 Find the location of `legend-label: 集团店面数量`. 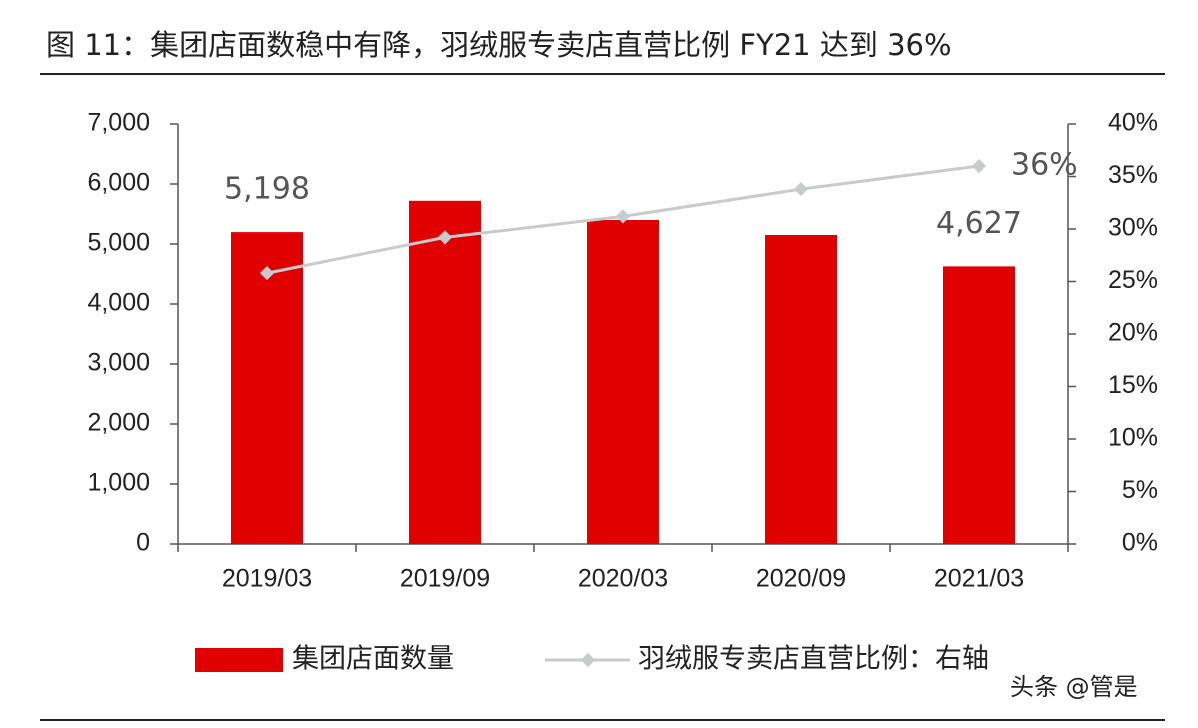

legend-label: 集团店面数量 is located at coordinates (373, 659).